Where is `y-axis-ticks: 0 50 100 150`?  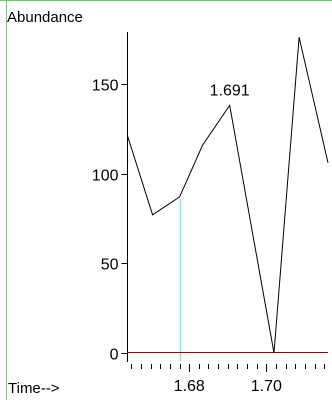 y-axis-ticks: 0 50 100 150 is located at coordinates (110, 221).